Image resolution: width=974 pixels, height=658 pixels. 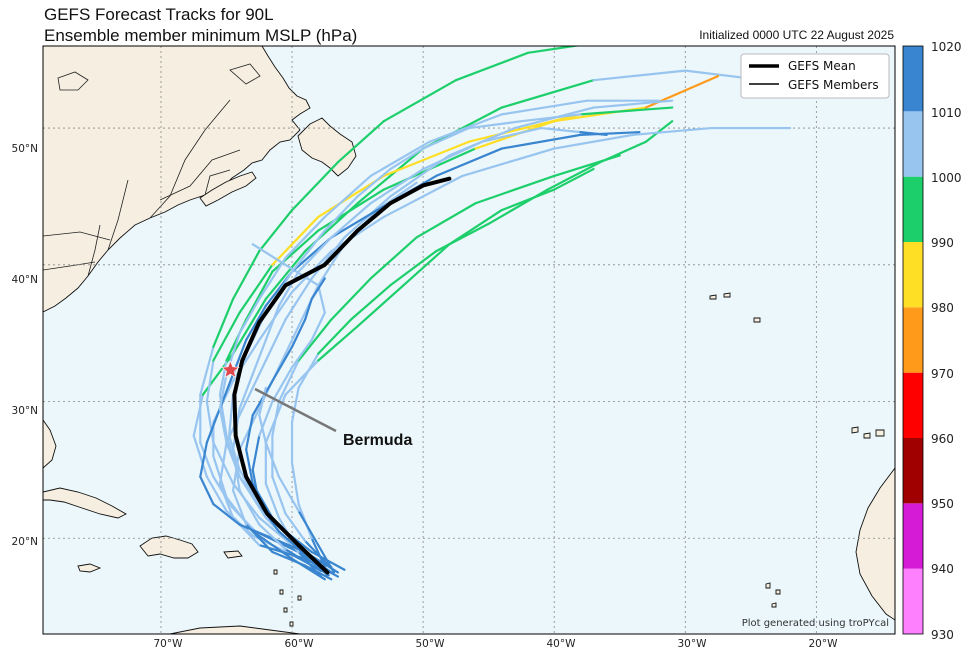 What do you see at coordinates (735, 307) in the screenshot?
I see `azores-islands` at bounding box center [735, 307].